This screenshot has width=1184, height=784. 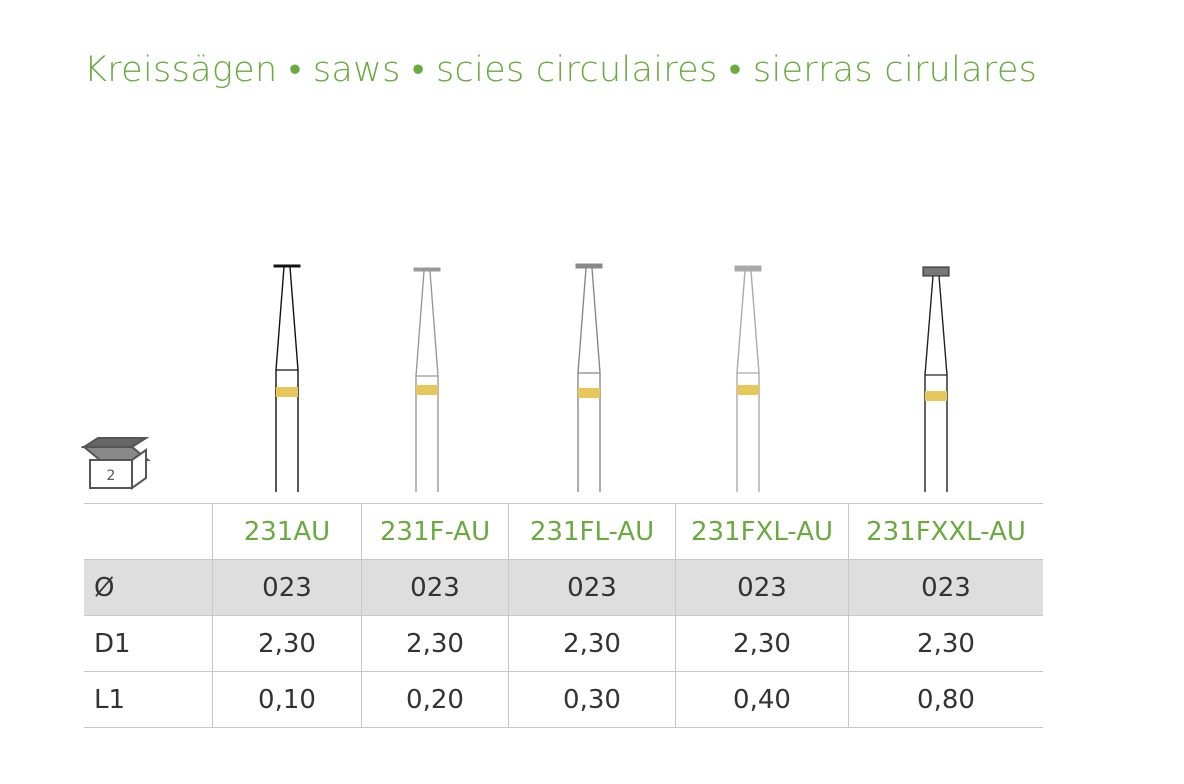 What do you see at coordinates (111, 476) in the screenshot?
I see `package-quantity: 2` at bounding box center [111, 476].